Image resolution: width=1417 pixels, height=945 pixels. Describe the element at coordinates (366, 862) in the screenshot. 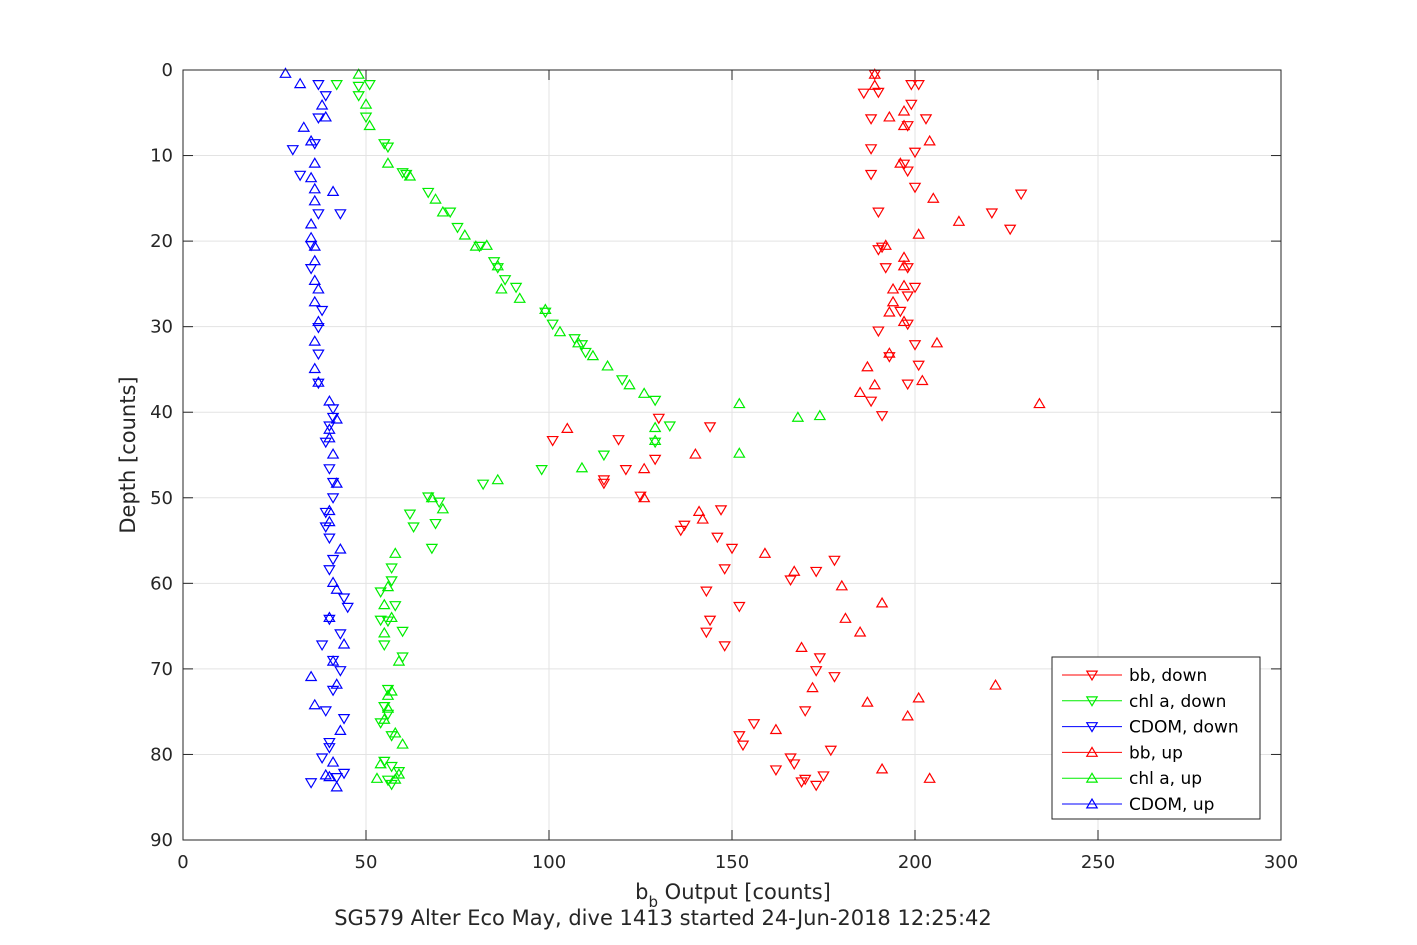

I see `x-tick-label: 50` at that location.